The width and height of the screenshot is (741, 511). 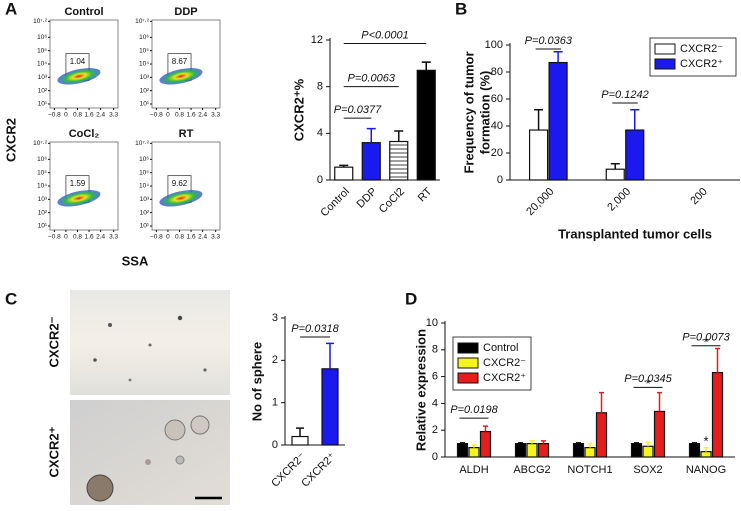 What do you see at coordinates (335, 203) in the screenshot?
I see `x-tick-label: Control` at bounding box center [335, 203].